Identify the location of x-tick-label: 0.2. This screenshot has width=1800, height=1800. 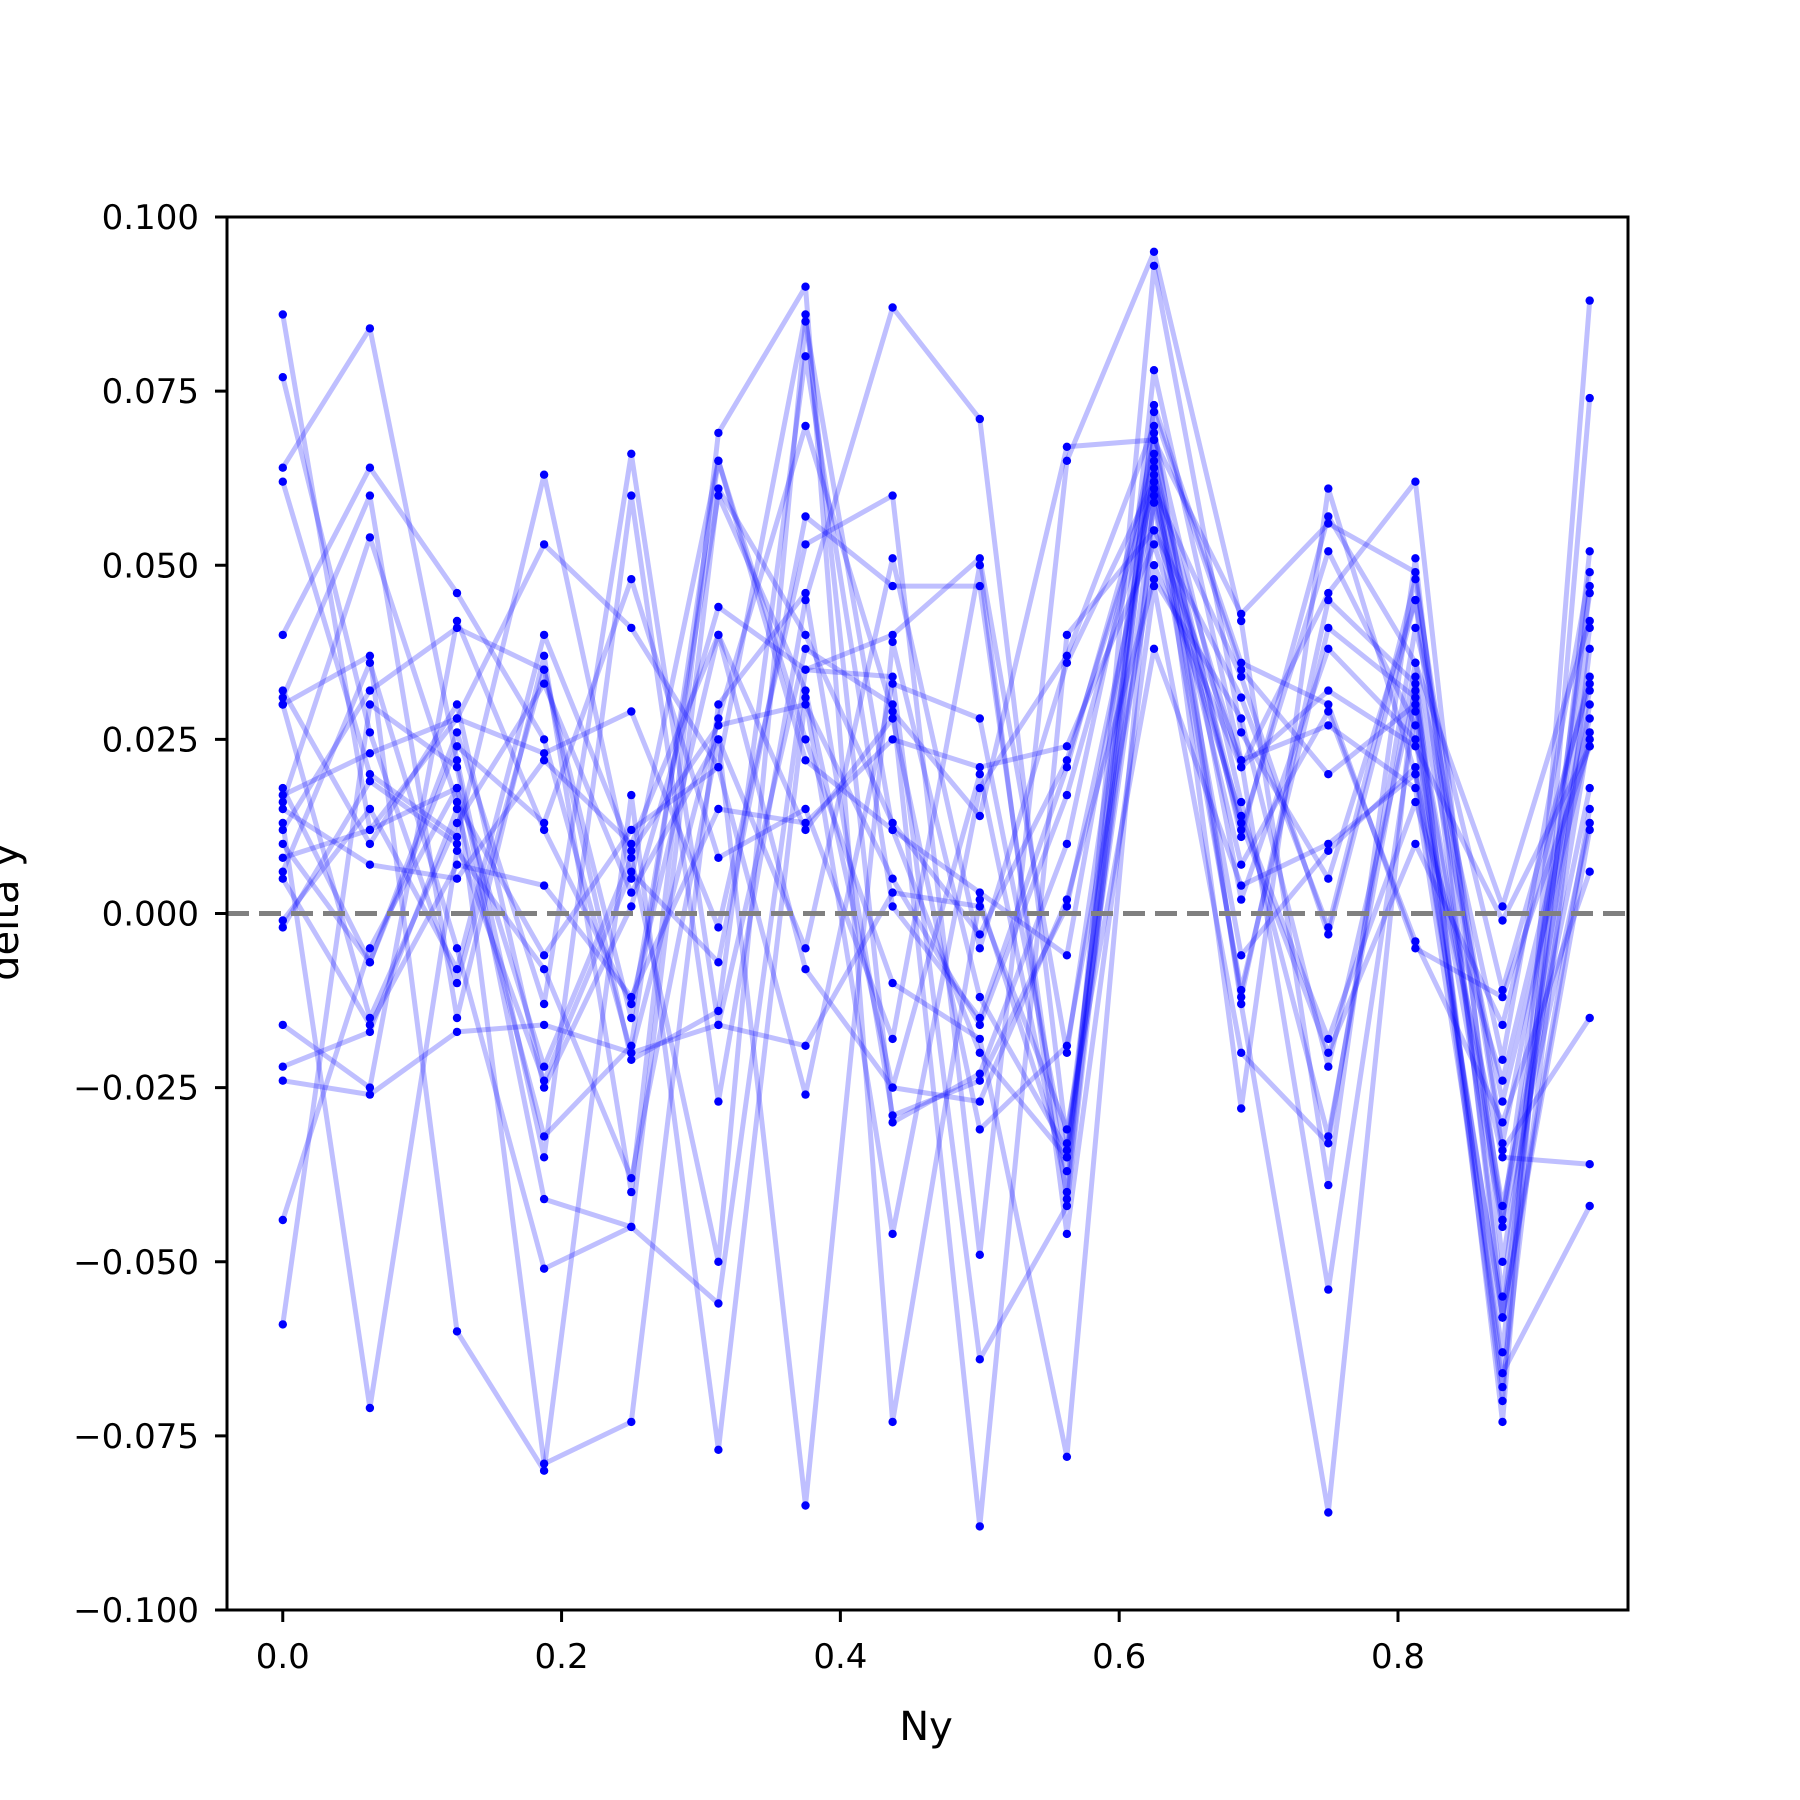
(562, 1657).